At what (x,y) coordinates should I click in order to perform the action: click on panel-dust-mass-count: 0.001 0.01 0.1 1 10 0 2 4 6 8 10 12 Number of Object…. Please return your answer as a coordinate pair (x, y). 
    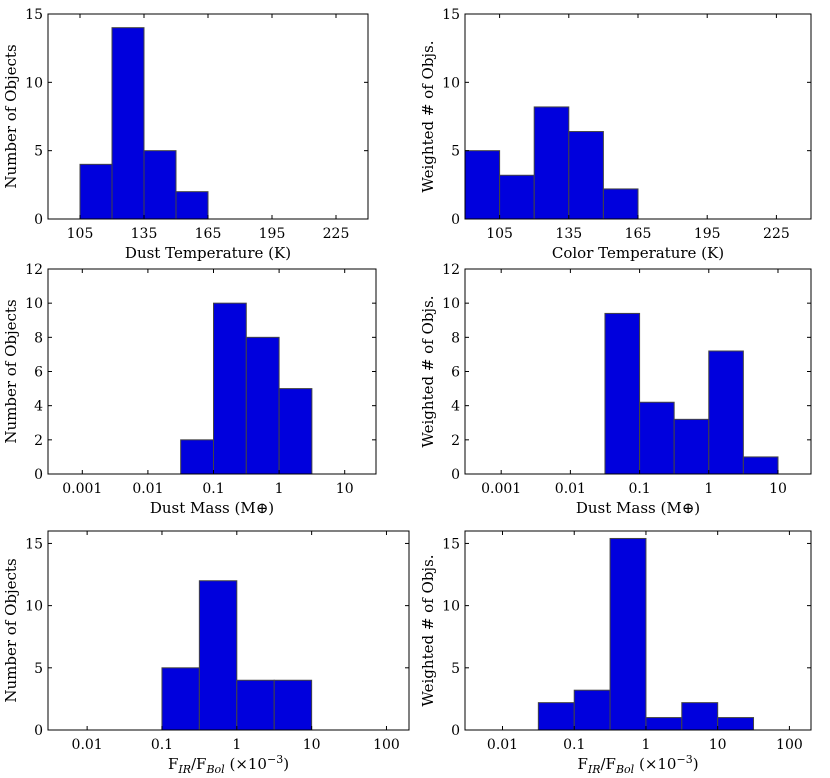
    Looking at the image, I should click on (189, 389).